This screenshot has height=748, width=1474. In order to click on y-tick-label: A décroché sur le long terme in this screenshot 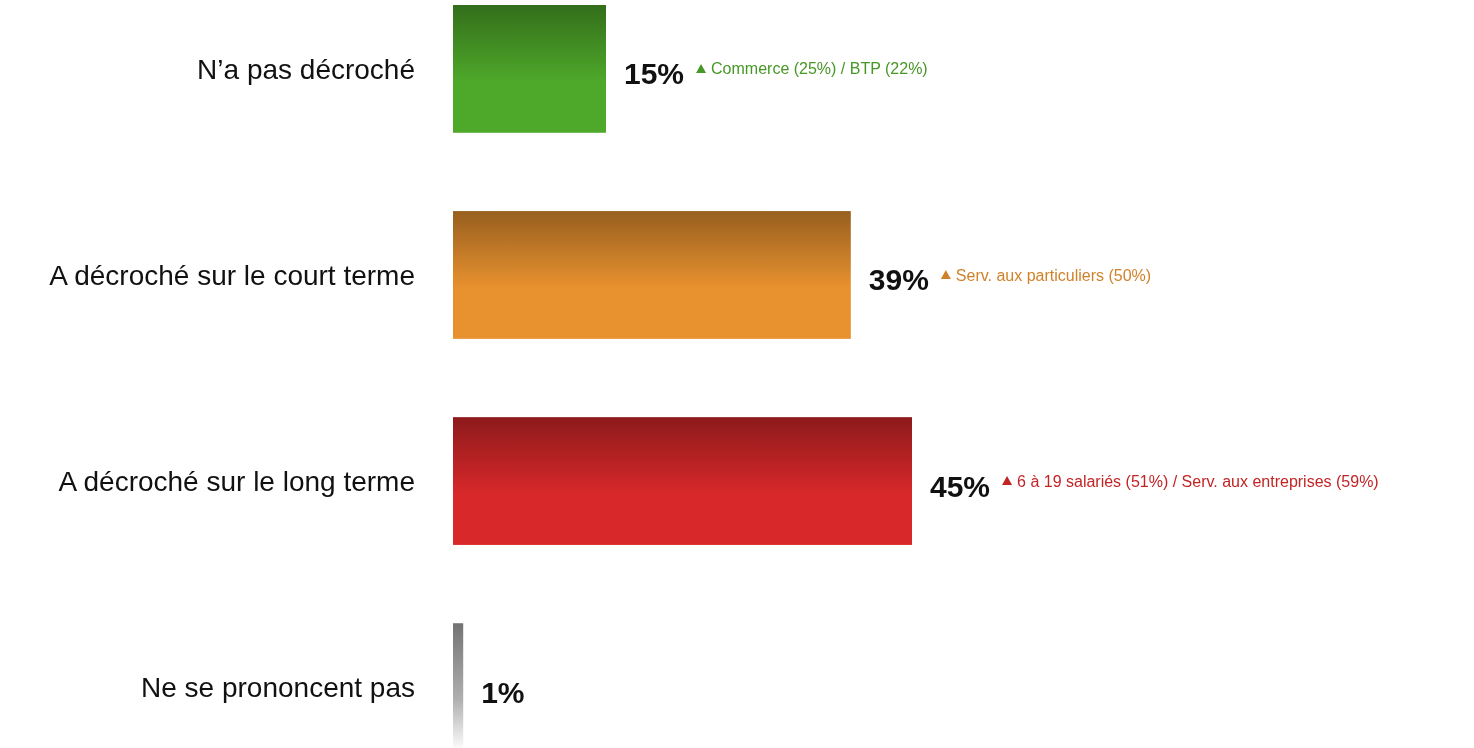, I will do `click(236, 481)`.